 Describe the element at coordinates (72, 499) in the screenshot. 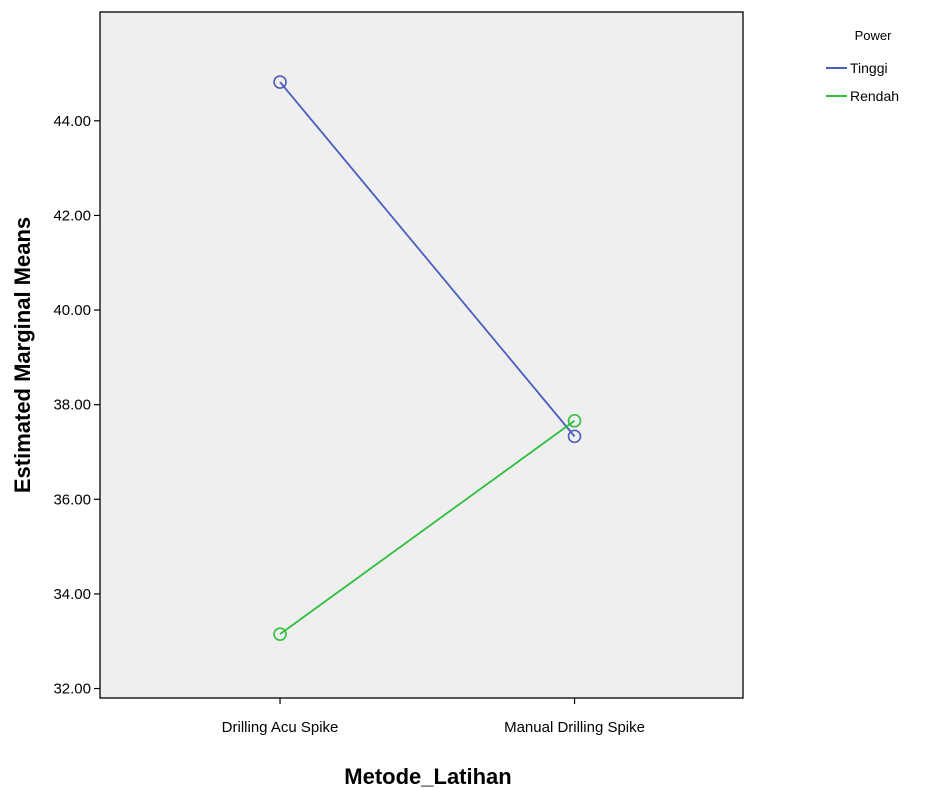

I see `y-tick-label: 36.00` at that location.